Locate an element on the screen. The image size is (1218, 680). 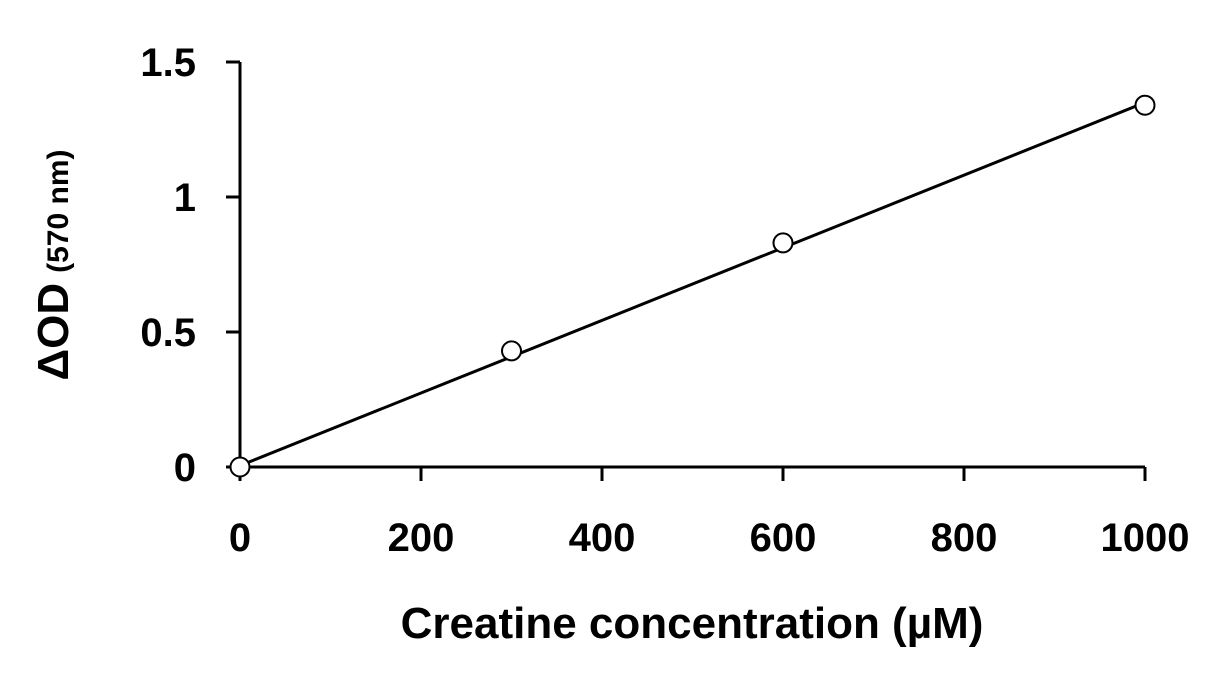
x-axis-tick-labels: 0 200 400 600 800 1000 is located at coordinates (709, 538).